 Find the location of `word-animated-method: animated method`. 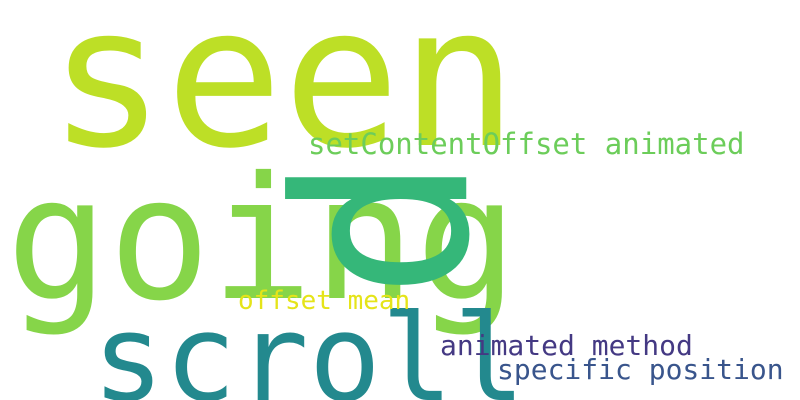

word-animated-method: animated method is located at coordinates (566, 345).